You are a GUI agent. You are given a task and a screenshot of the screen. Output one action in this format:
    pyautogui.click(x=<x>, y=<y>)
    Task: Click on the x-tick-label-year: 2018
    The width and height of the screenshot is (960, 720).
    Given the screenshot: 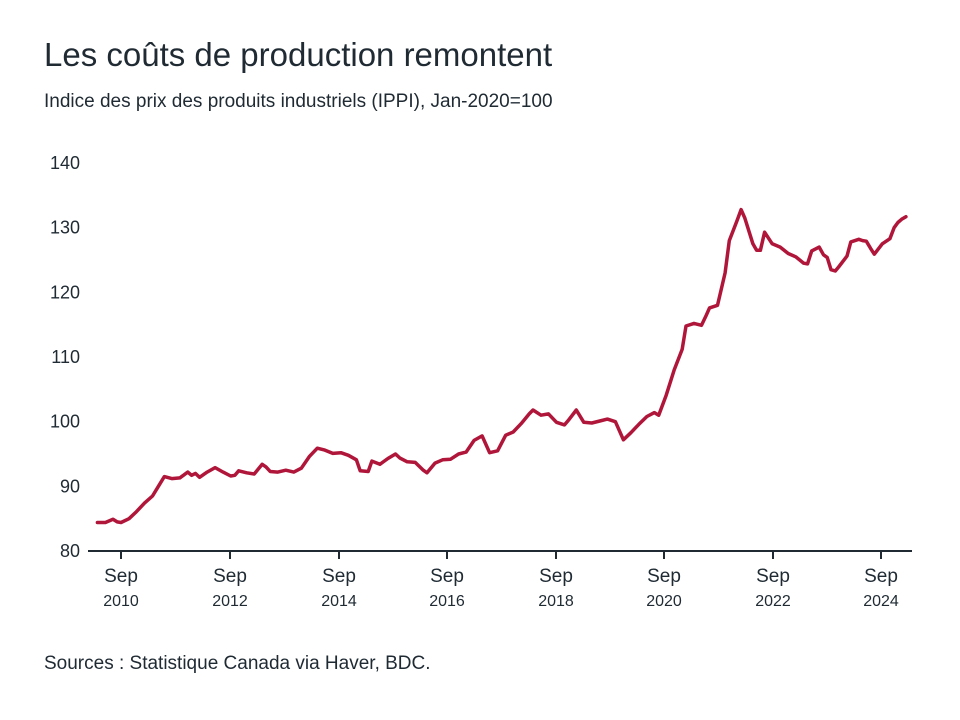 What is the action you would take?
    pyautogui.click(x=556, y=601)
    